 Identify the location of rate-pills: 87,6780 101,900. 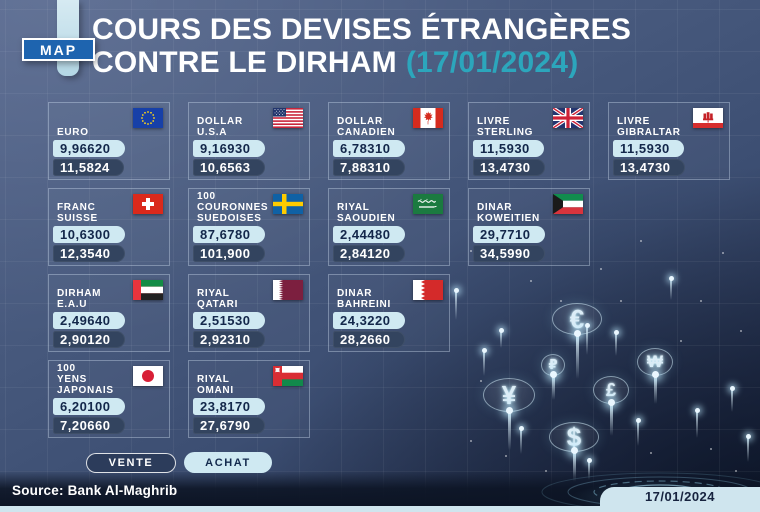
(249, 244).